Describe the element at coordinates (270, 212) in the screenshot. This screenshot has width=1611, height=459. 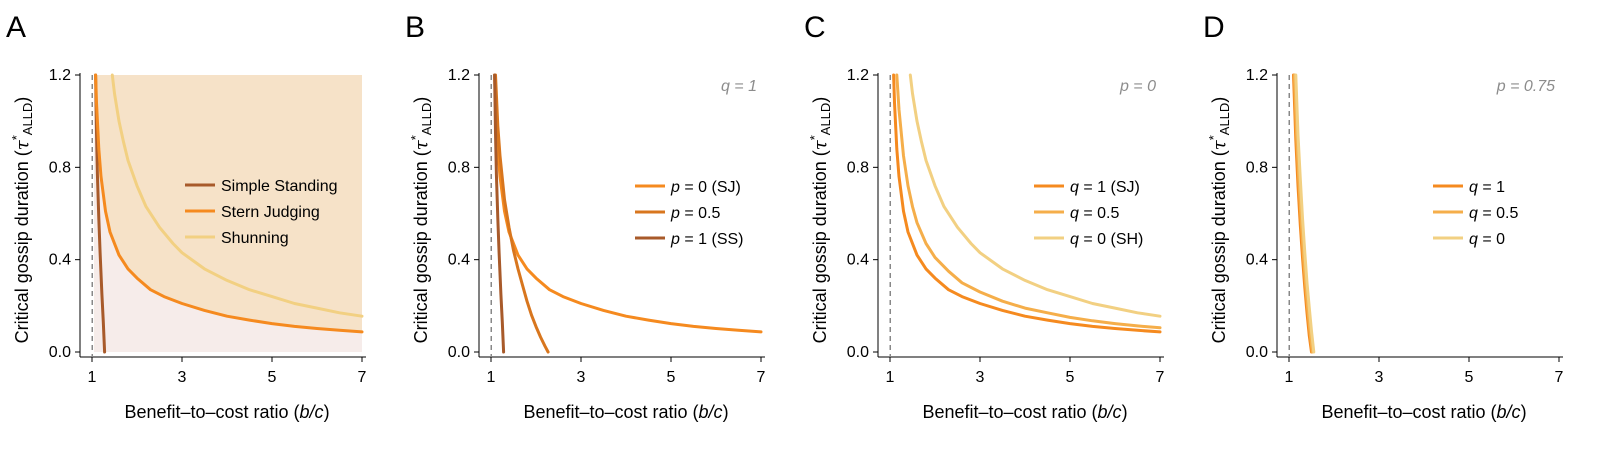
I see `legend-item: Stern Judging` at that location.